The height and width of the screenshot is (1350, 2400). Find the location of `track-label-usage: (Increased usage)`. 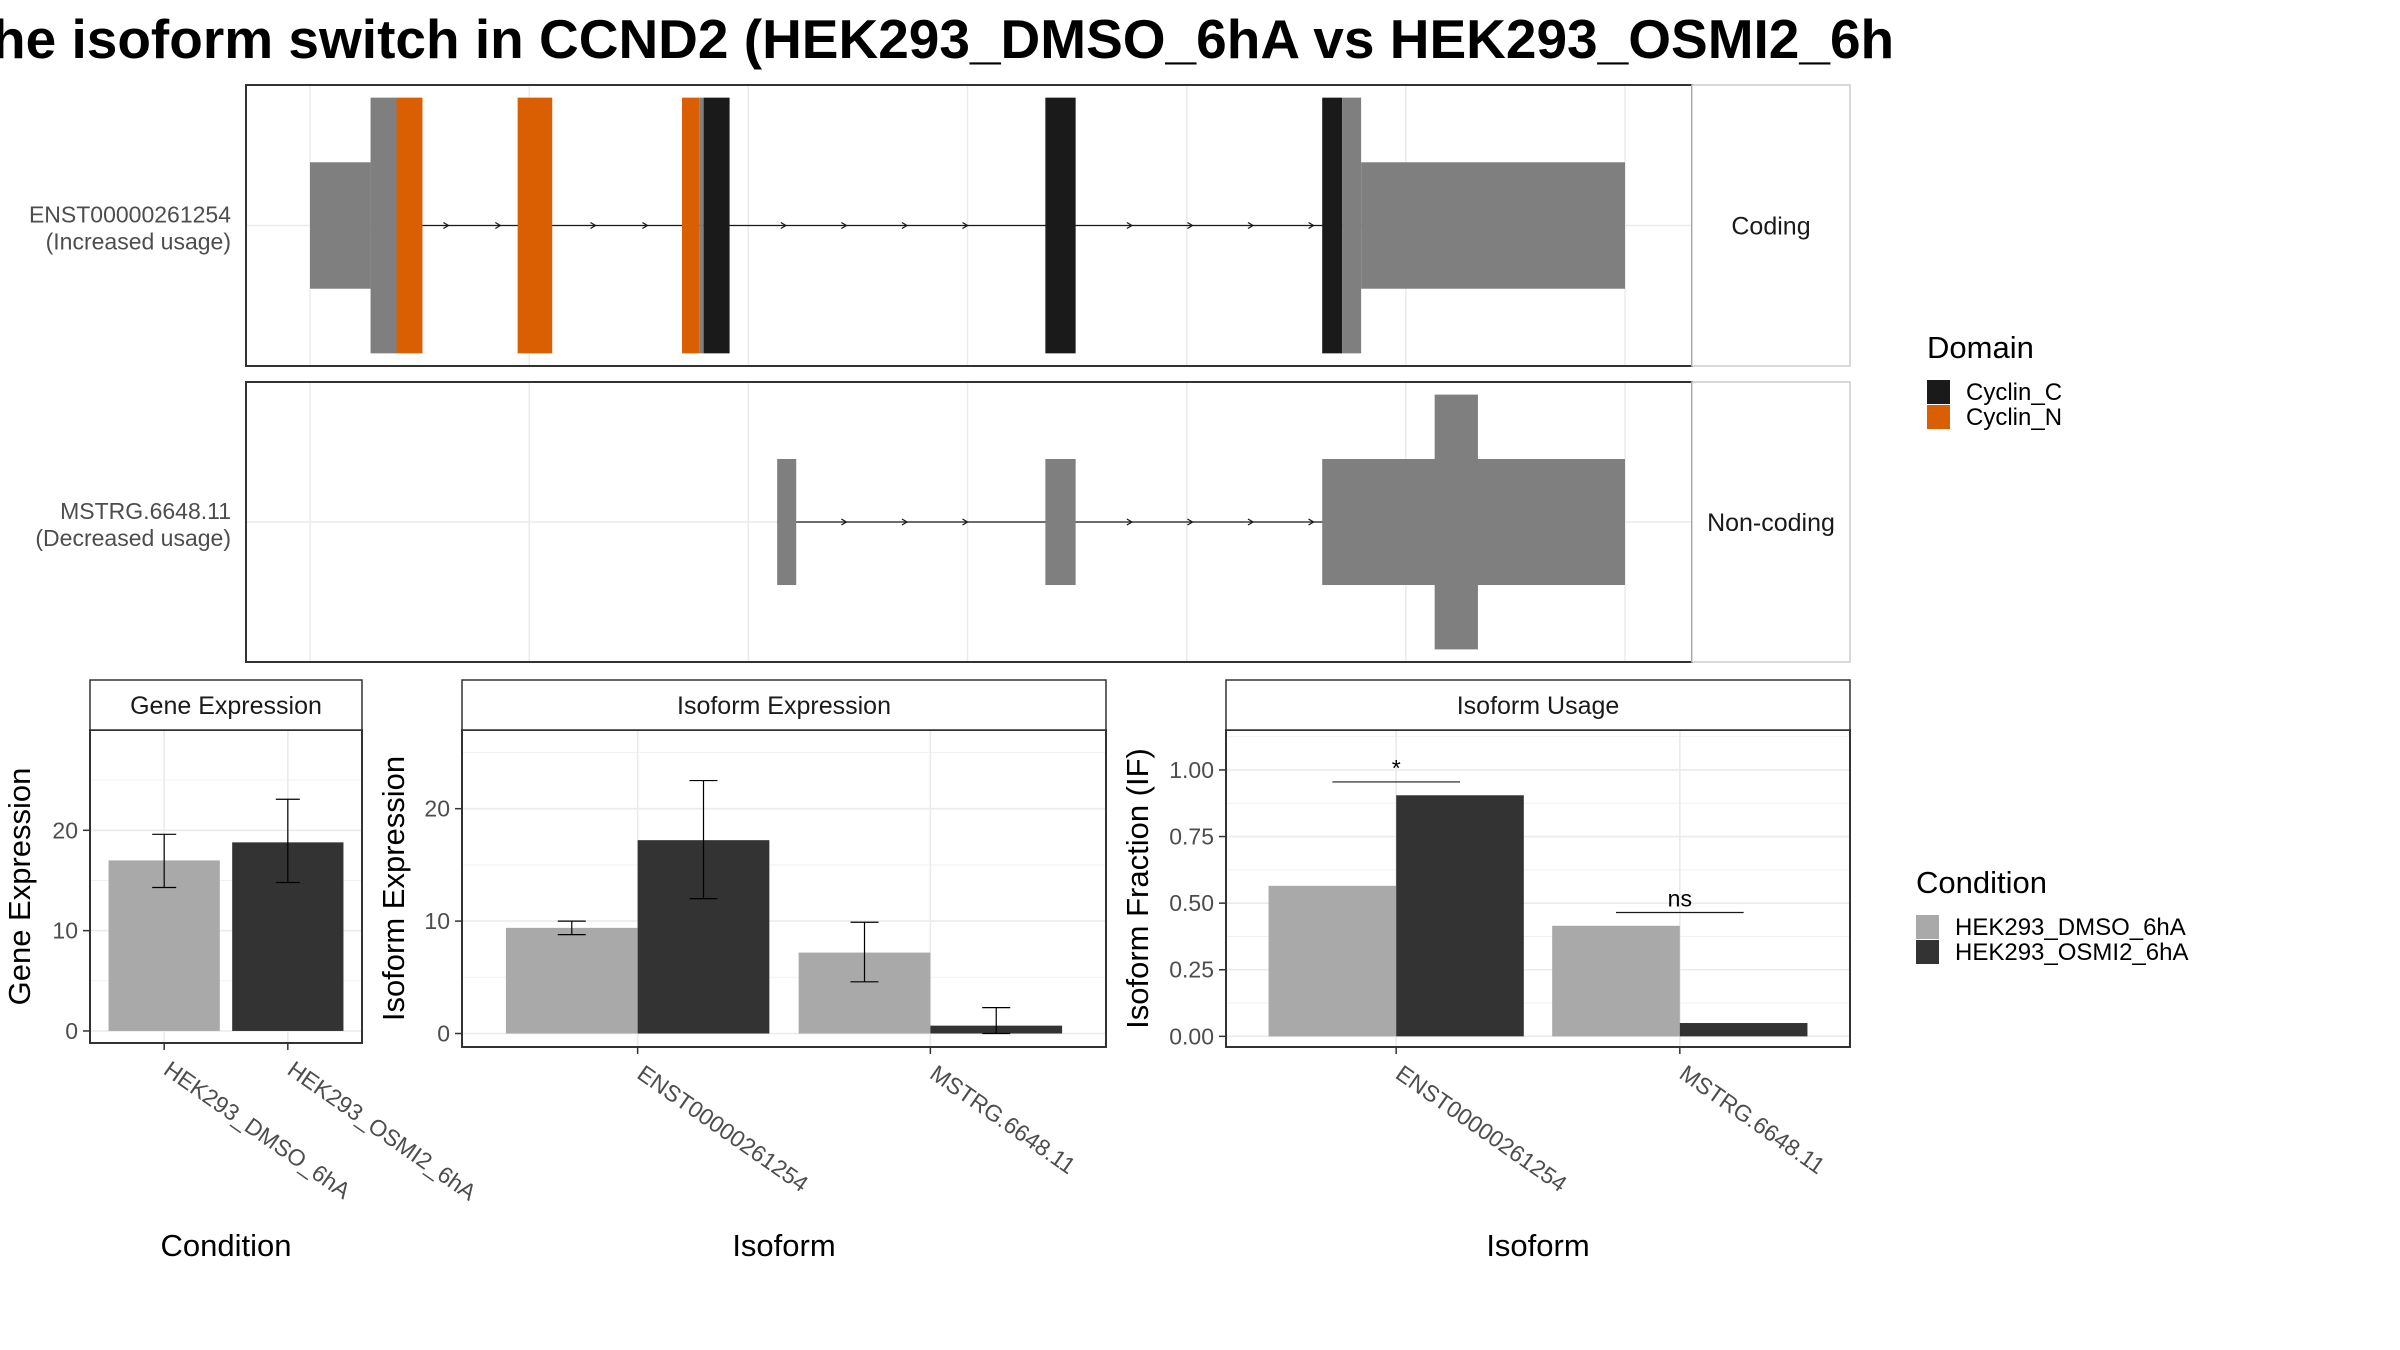

track-label-usage: (Increased usage) is located at coordinates (138, 242).